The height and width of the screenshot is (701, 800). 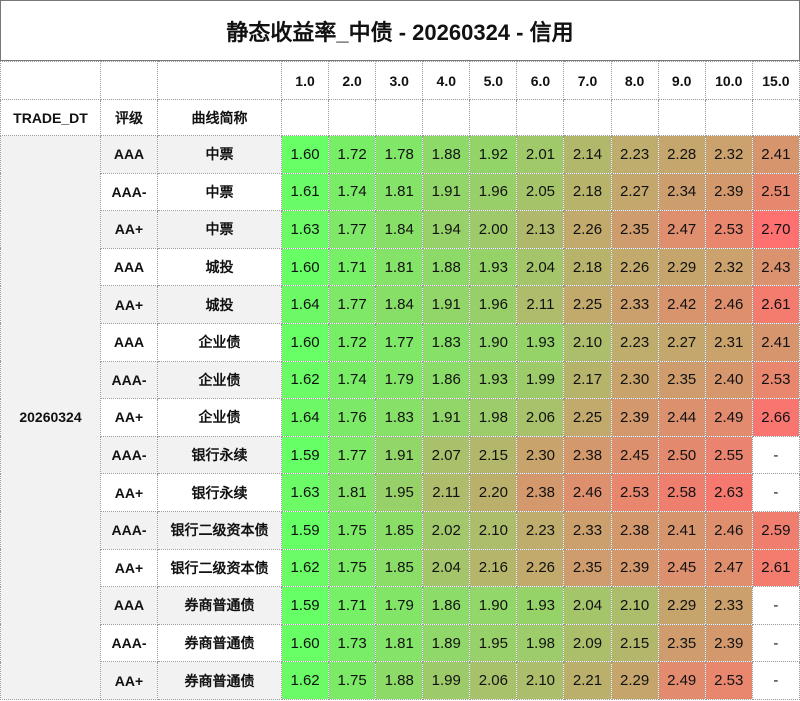 What do you see at coordinates (728, 342) in the screenshot?
I see `yield-cell: 2.31` at bounding box center [728, 342].